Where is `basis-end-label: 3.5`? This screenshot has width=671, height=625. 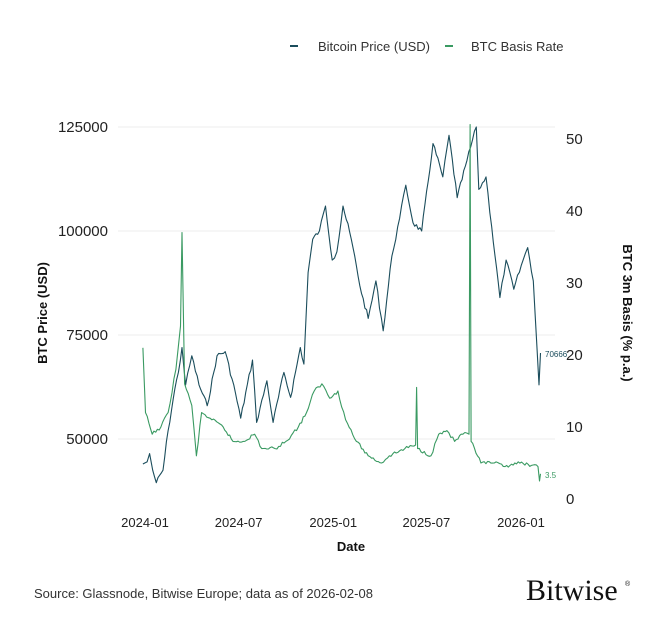
basis-end-label: 3.5 is located at coordinates (551, 475).